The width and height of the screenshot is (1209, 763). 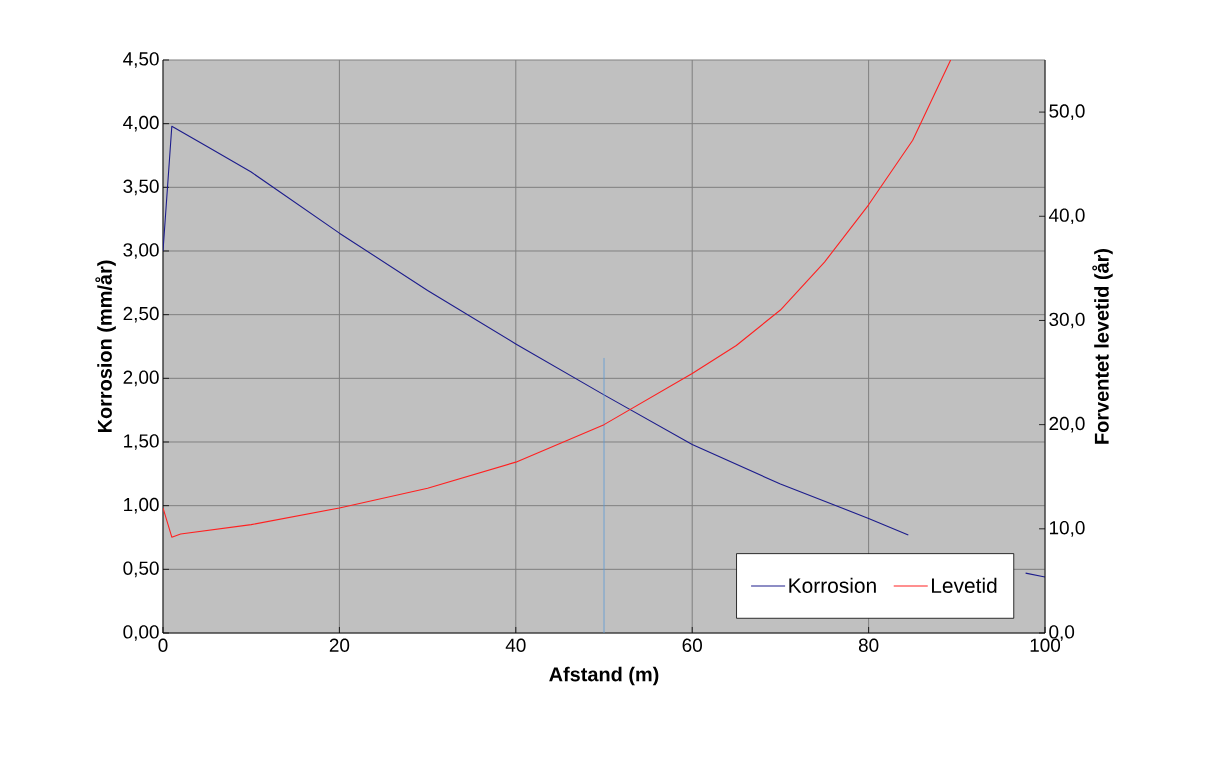 I want to click on x-tick-label: 40, so click(x=515, y=645).